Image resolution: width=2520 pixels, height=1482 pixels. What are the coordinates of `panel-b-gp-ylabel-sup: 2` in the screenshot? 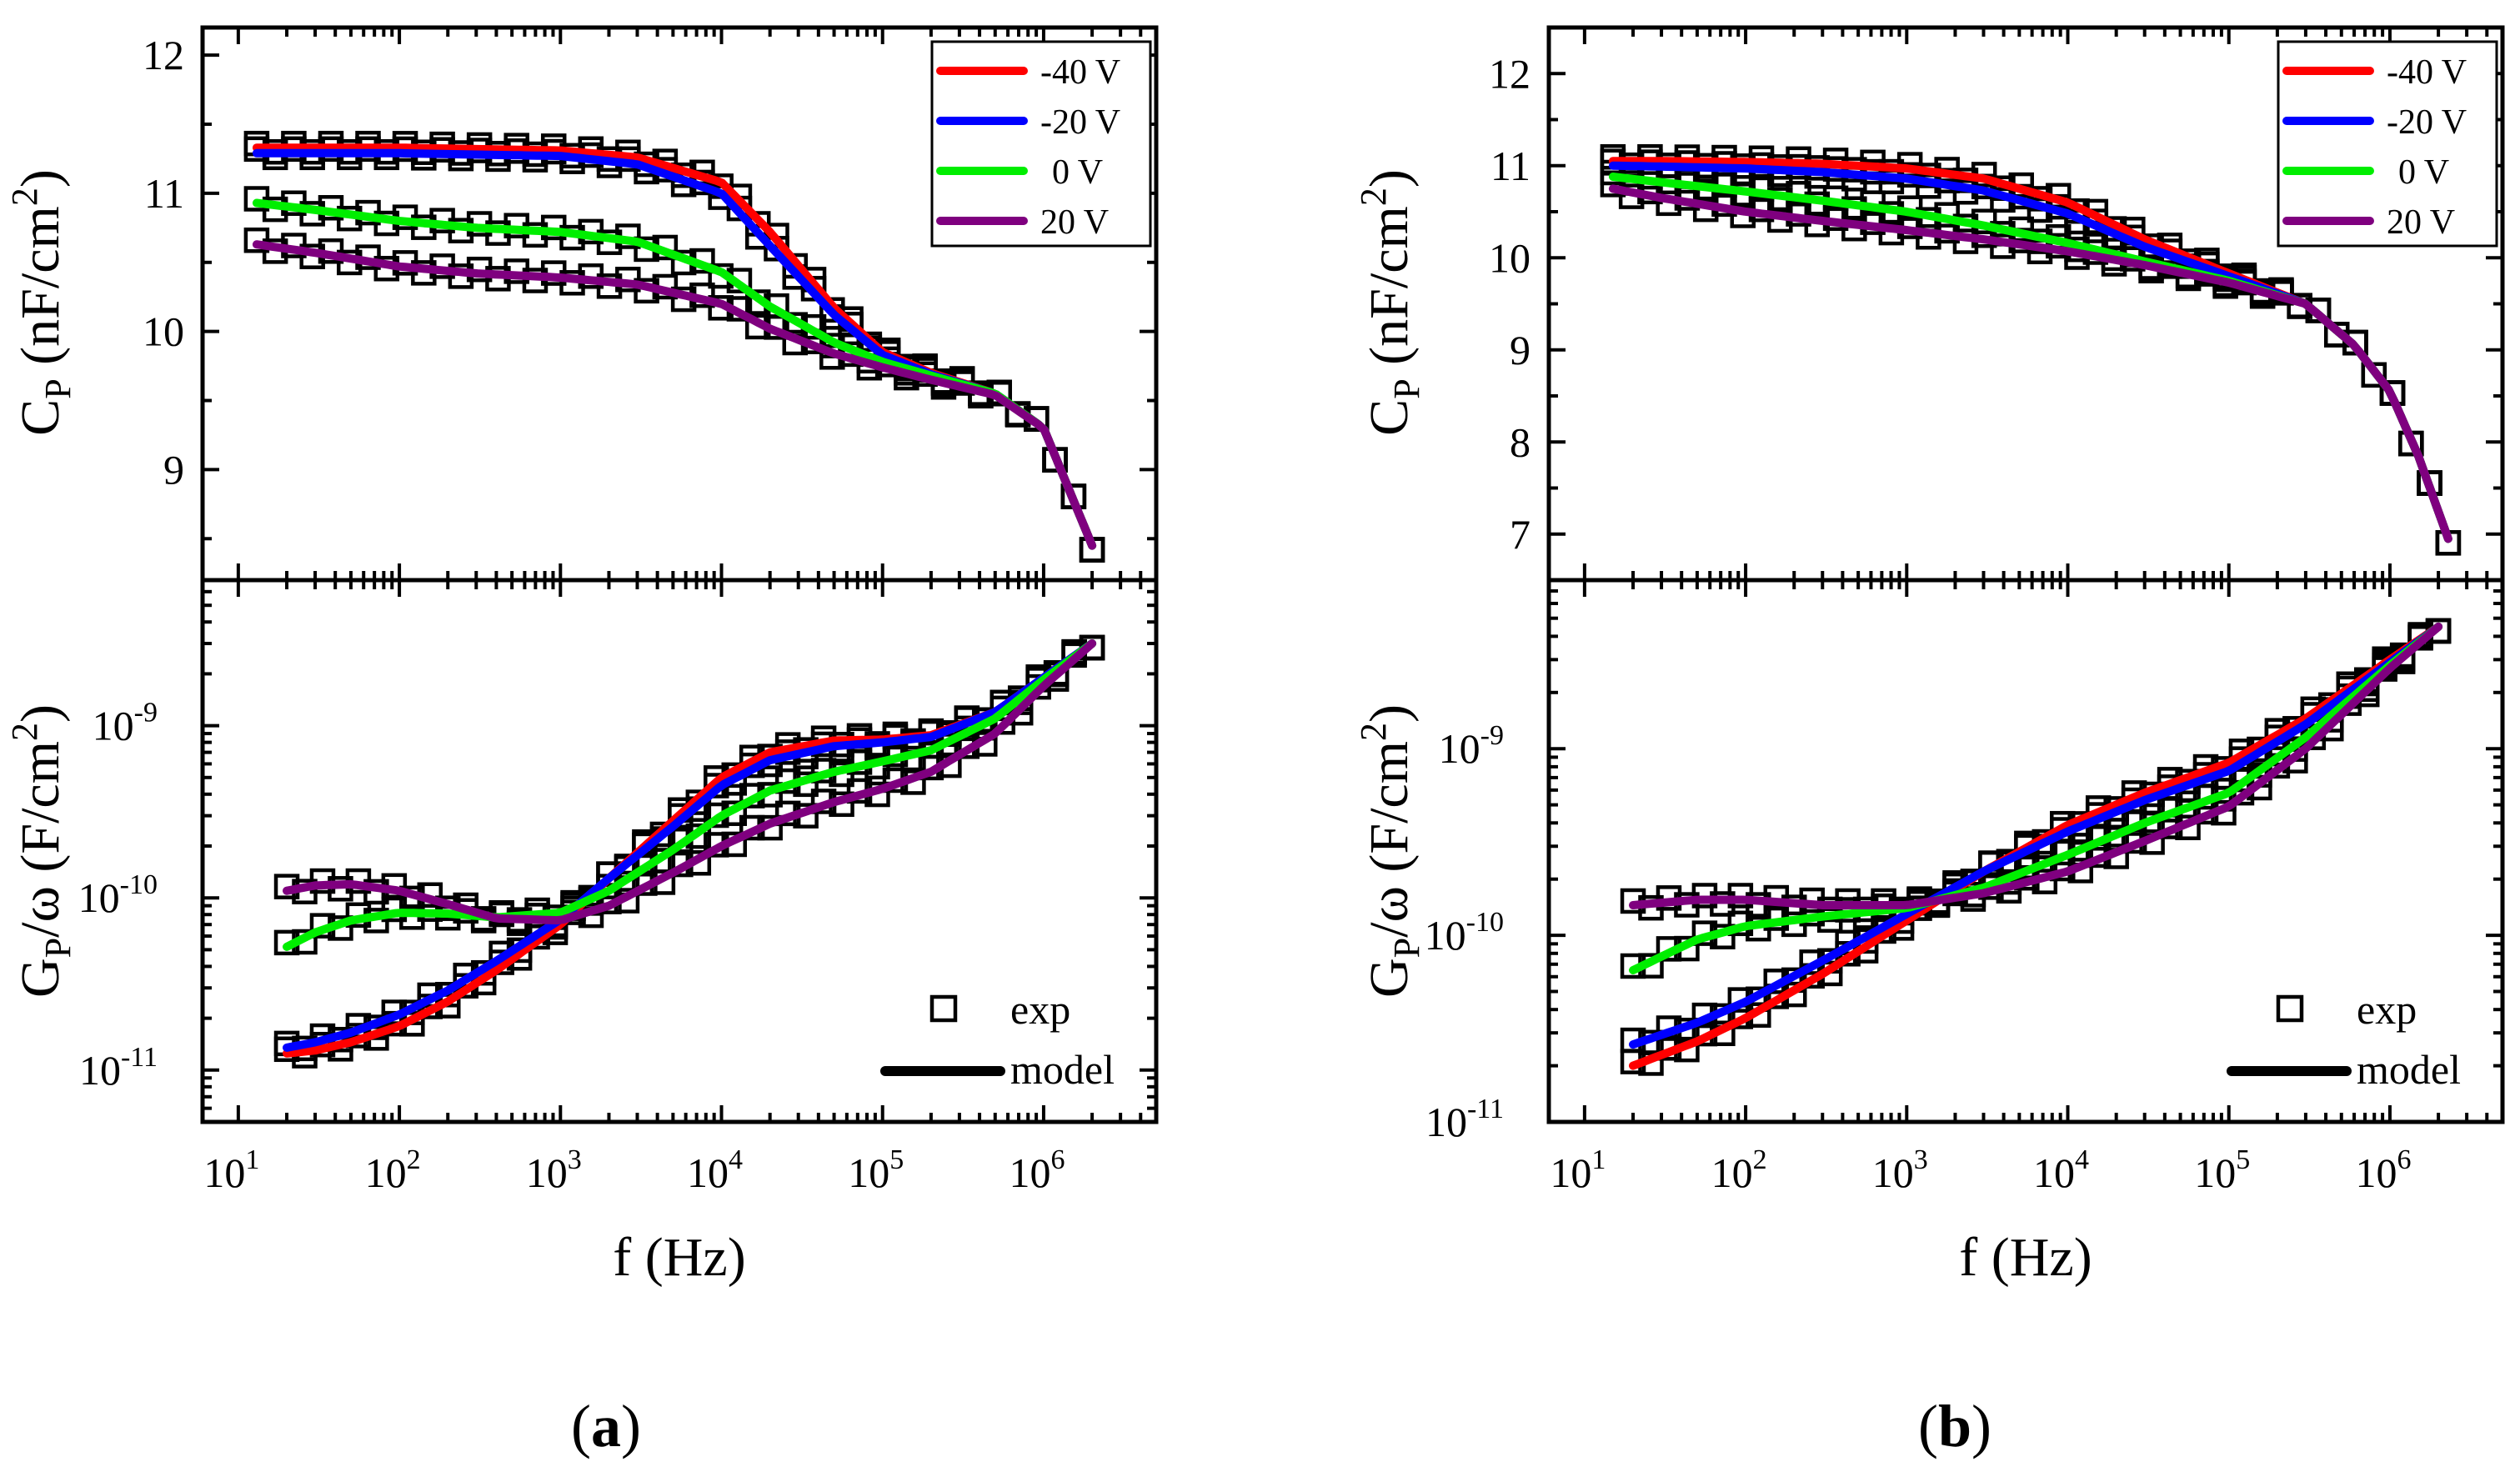 It's located at (1373, 732).